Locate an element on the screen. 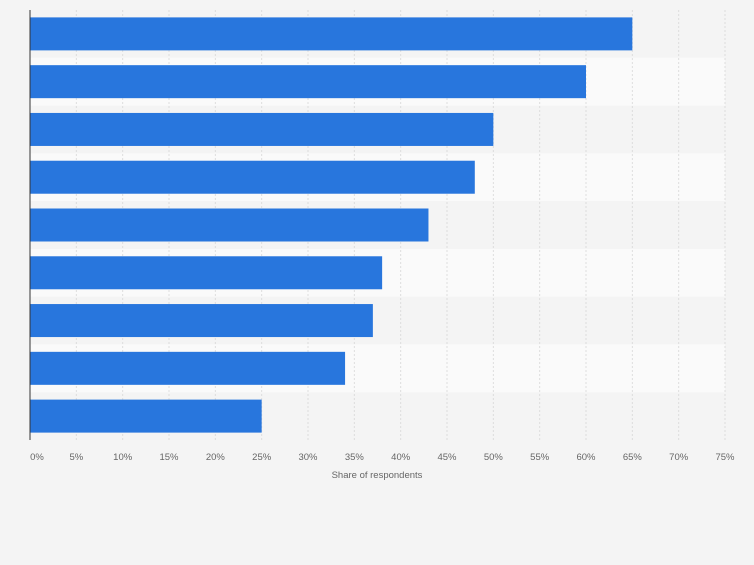 Image resolution: width=754 pixels, height=565 pixels. x-axis-label: Share of respondents is located at coordinates (377, 475).